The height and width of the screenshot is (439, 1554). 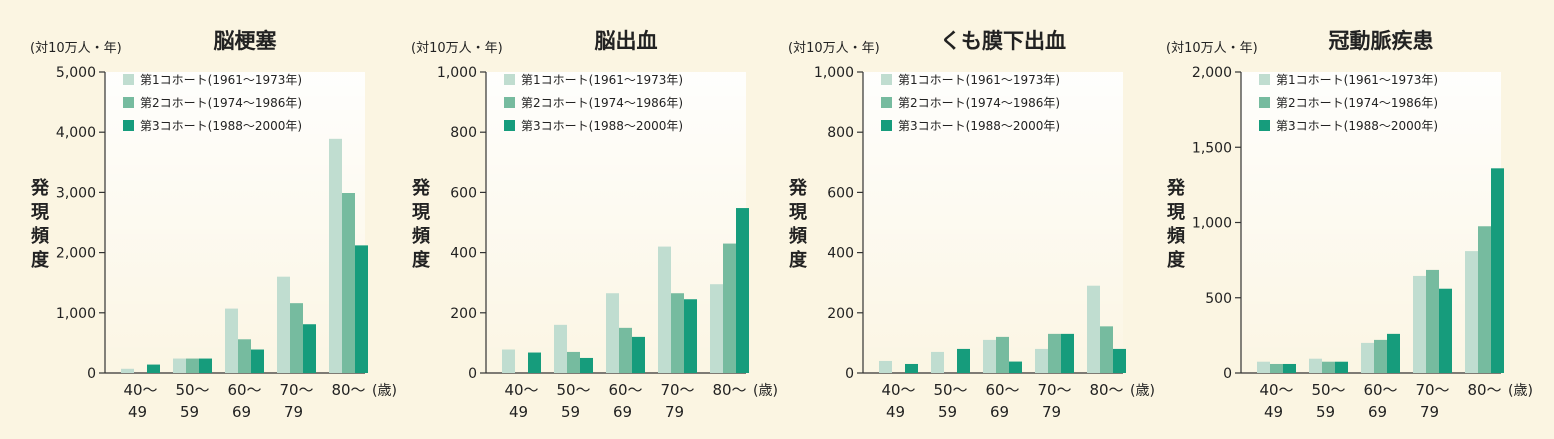 What do you see at coordinates (76, 193) in the screenshot?
I see `y-tick-label: 3,000` at bounding box center [76, 193].